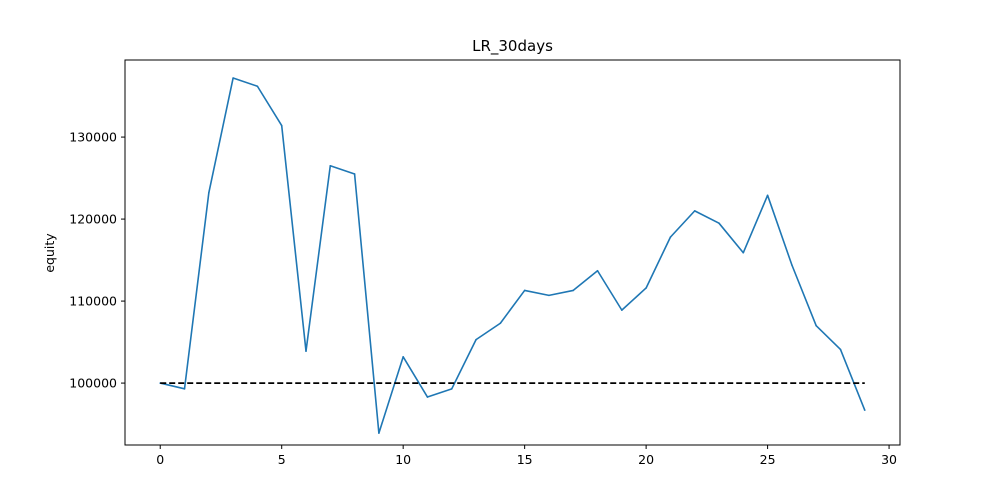 The width and height of the screenshot is (1000, 500). Describe the element at coordinates (512, 46) in the screenshot. I see `chart-title: LR_30days` at that location.